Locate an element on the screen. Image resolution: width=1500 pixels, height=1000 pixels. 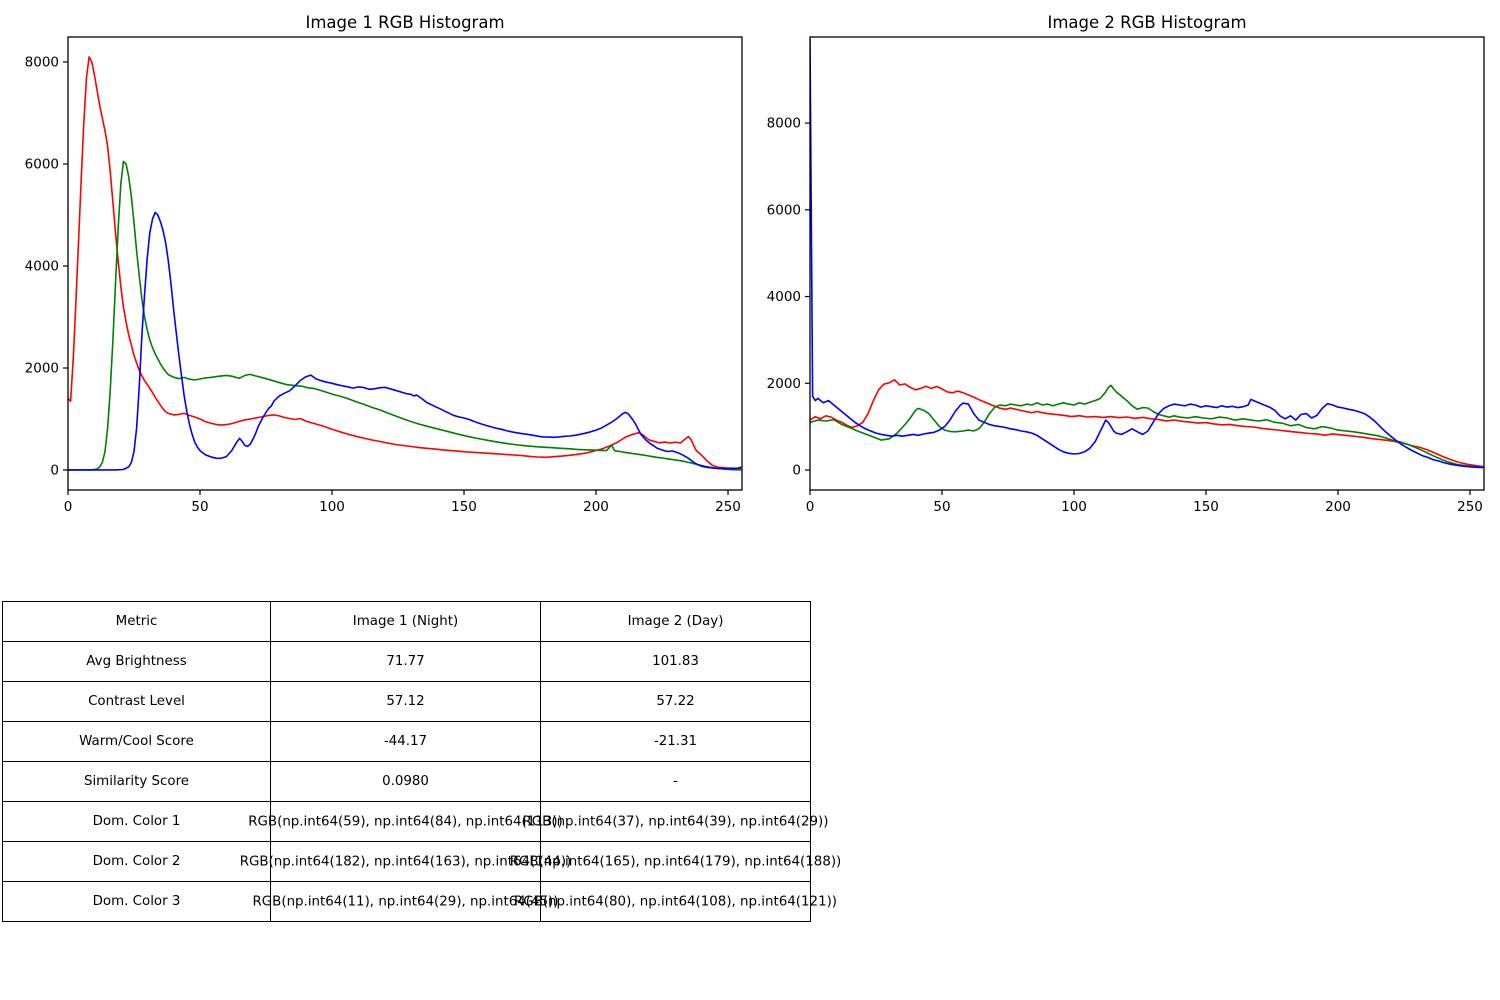
red-channel-line is located at coordinates (1147, 423).